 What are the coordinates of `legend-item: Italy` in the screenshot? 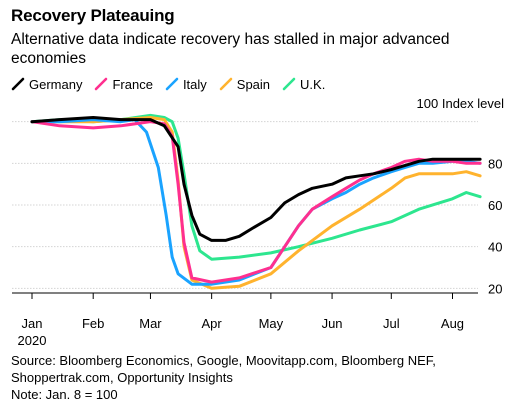 It's located at (186, 84).